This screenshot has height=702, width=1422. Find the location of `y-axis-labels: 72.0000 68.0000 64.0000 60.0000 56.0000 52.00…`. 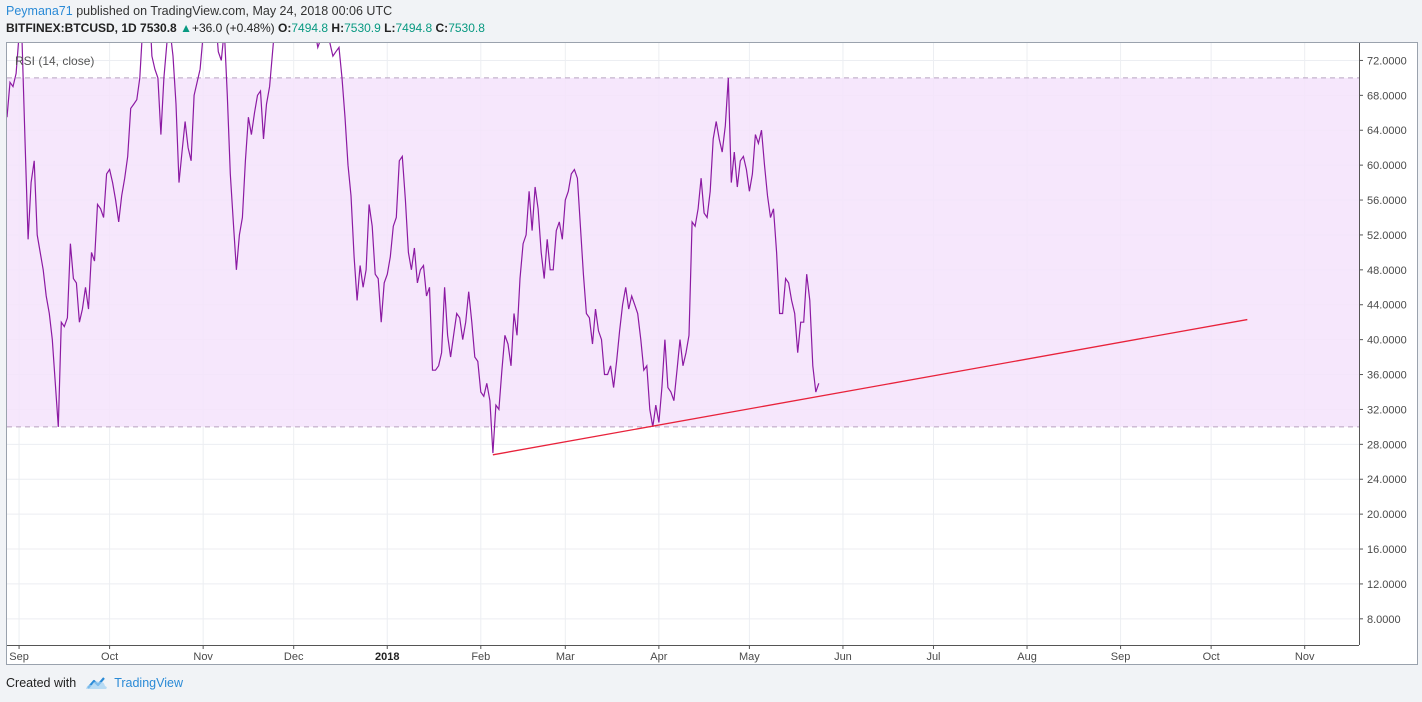

y-axis-labels: 72.0000 68.0000 64.0000 60.0000 56.0000 52.00… is located at coordinates (1383, 340).